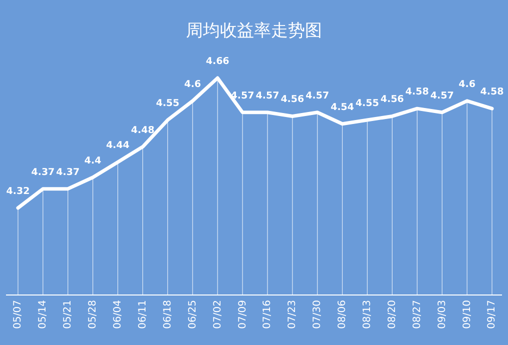 Image resolution: width=508 pixels, height=345 pixels. I want to click on x-tick-label: 05/07, so click(18, 314).